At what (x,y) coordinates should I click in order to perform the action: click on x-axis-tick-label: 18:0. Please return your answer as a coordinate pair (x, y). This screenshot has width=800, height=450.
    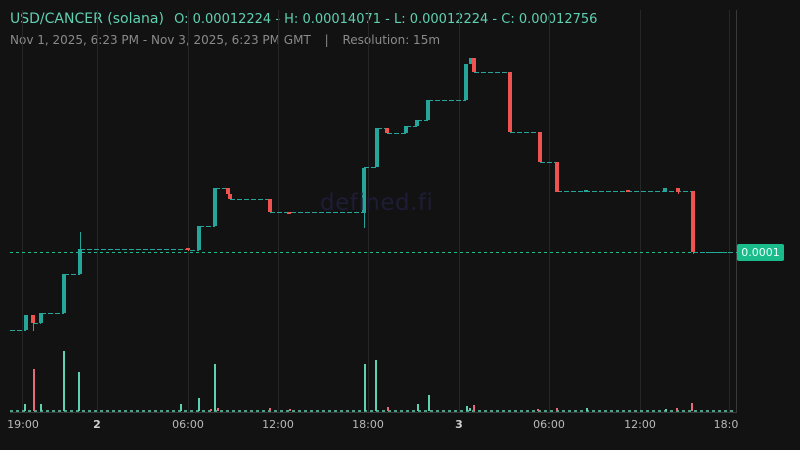
    Looking at the image, I should click on (726, 424).